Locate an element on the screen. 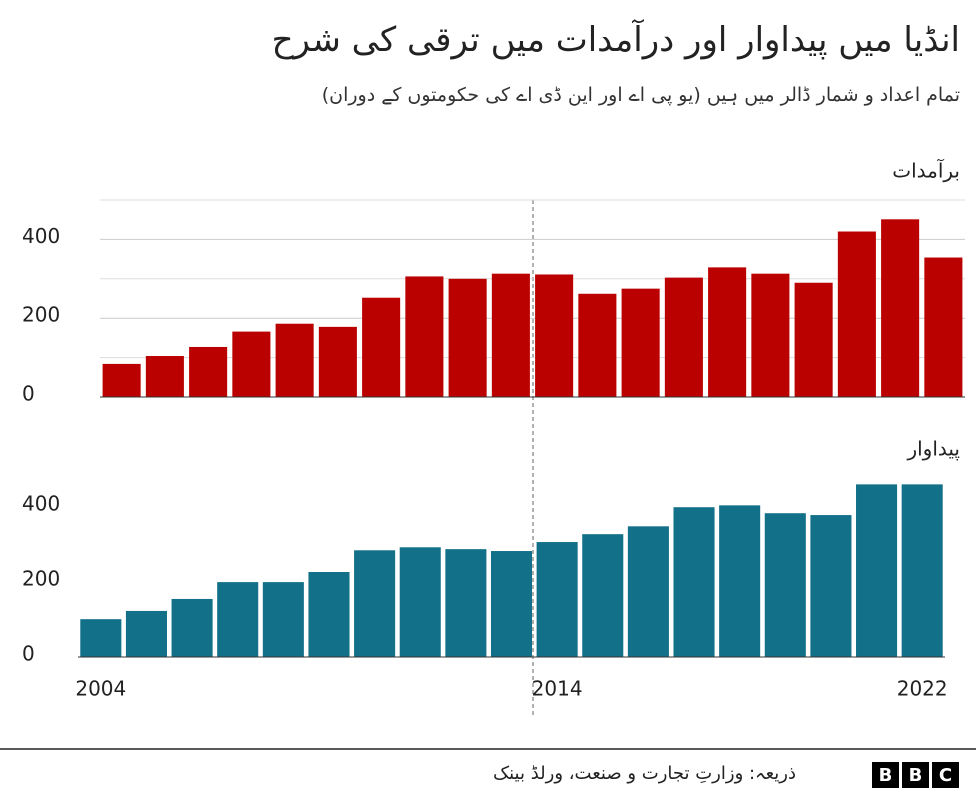 The width and height of the screenshot is (976, 800). panel-title: برآمدات is located at coordinates (926, 170).